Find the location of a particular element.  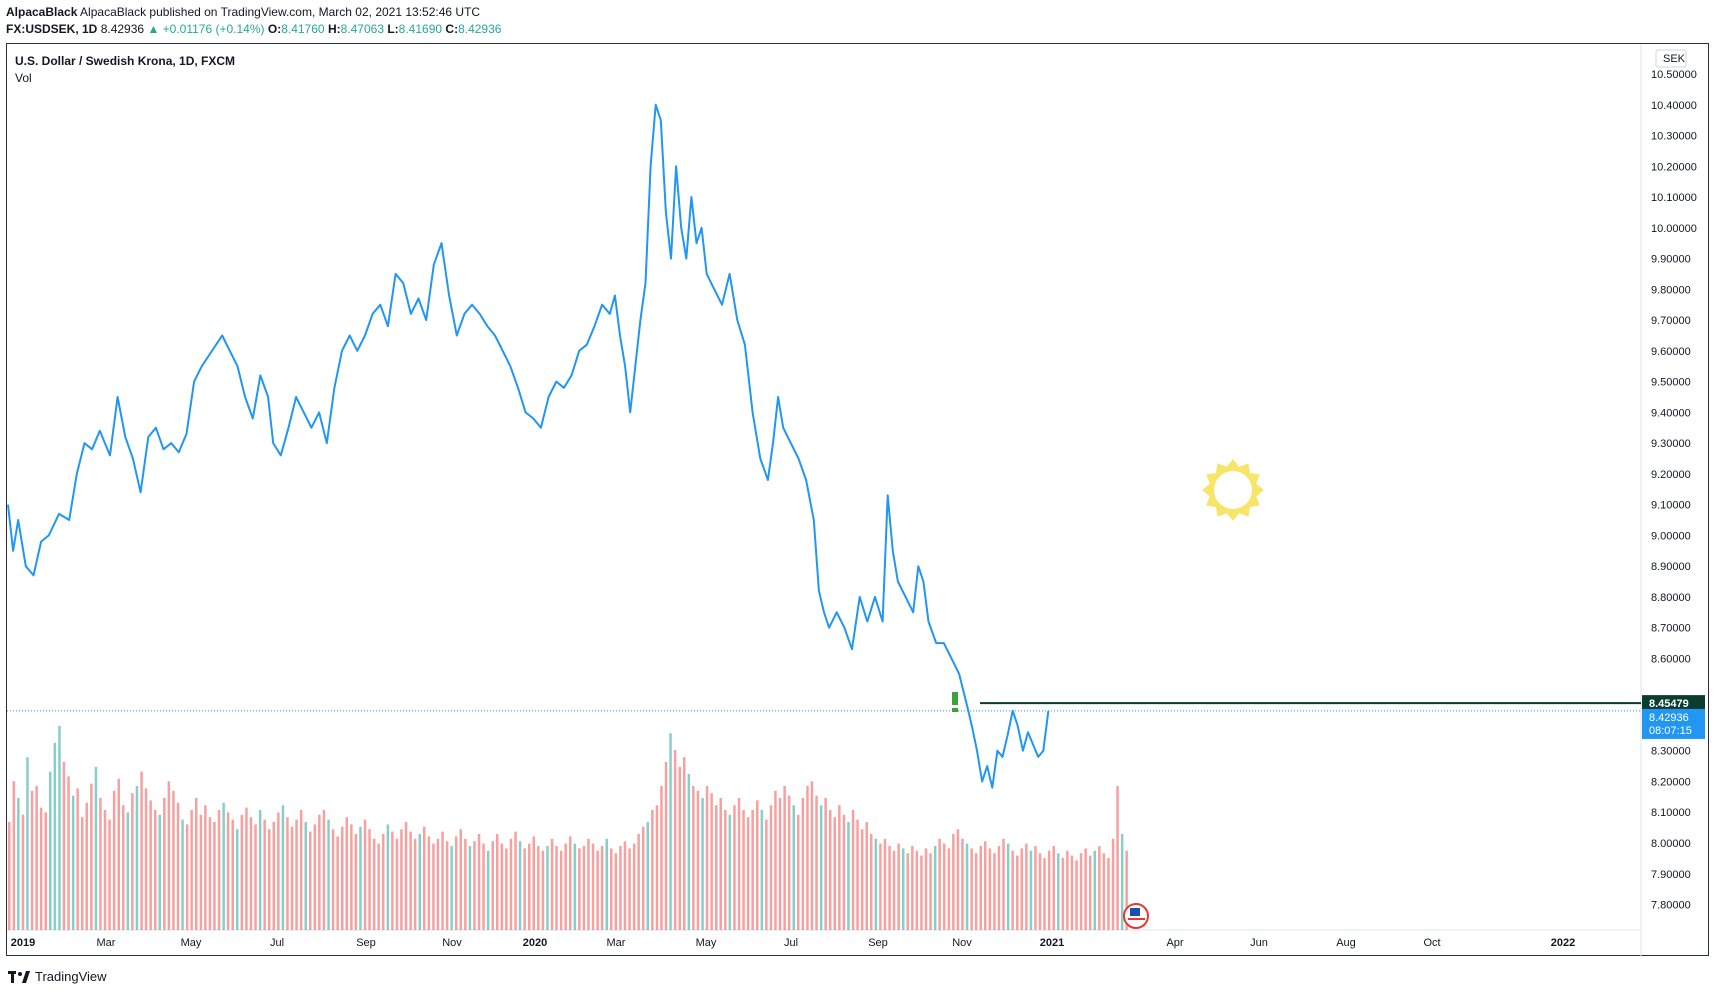

y-tick-label: 9.10000 is located at coordinates (1671, 506).